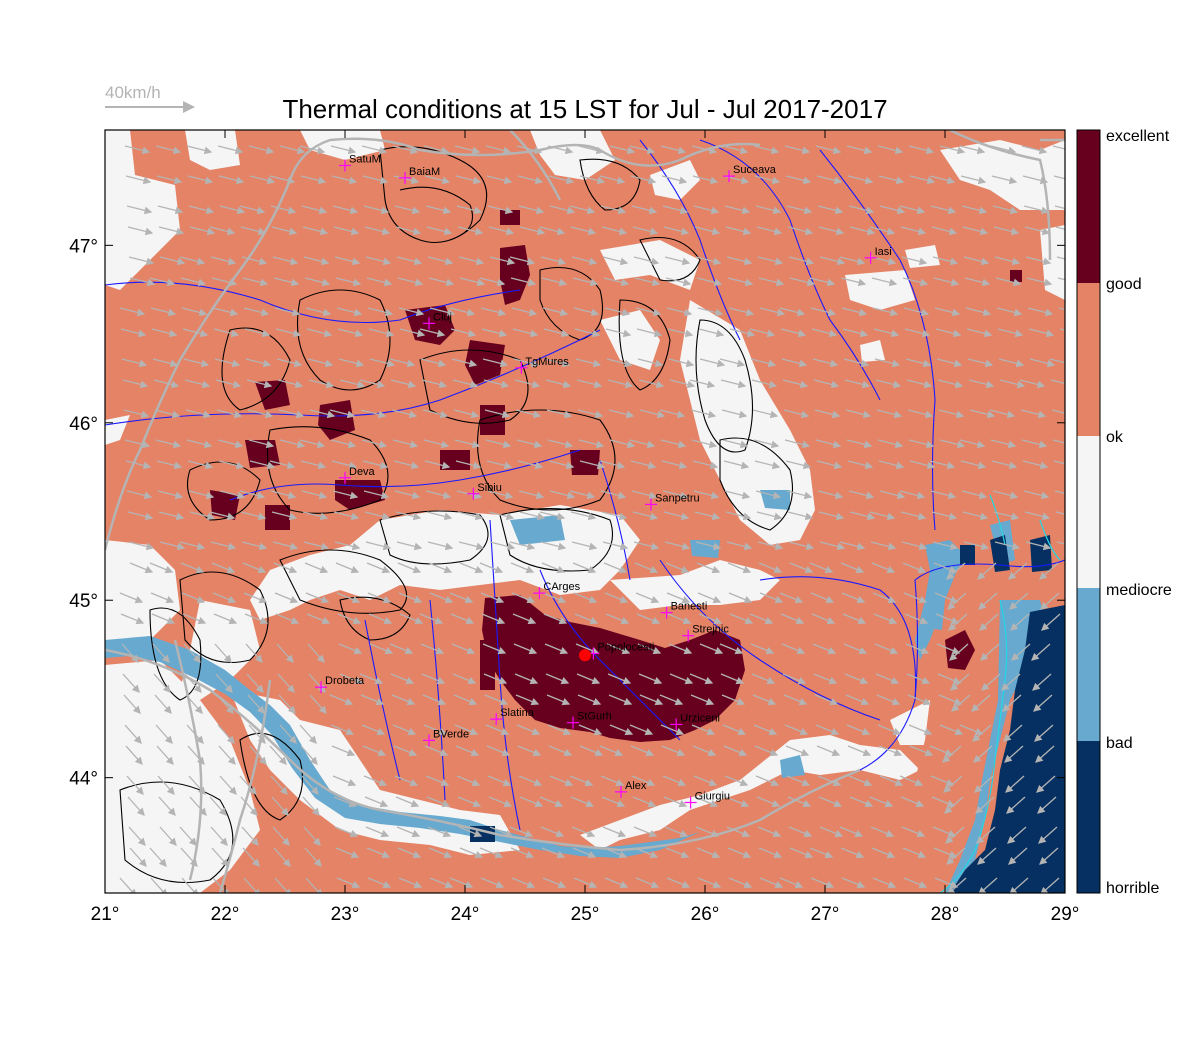  What do you see at coordinates (695, 721) in the screenshot?
I see `city-marker-urziceni: Urziceni` at bounding box center [695, 721].